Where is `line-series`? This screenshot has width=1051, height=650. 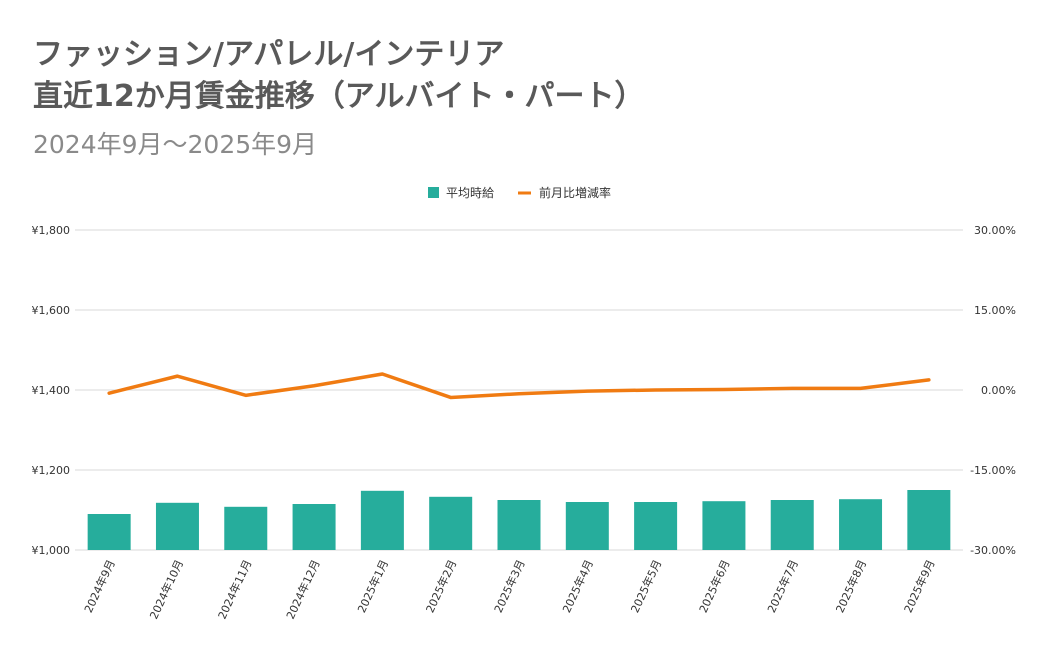 line-series is located at coordinates (519, 386).